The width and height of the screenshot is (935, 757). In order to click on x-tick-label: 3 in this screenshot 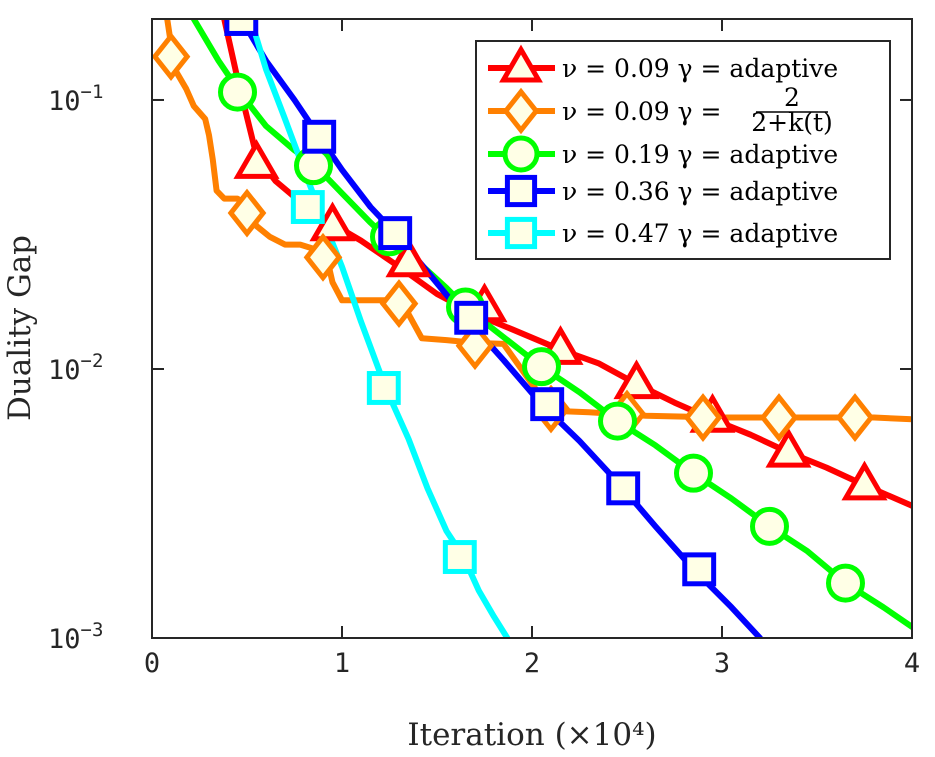, I will do `click(722, 663)`.